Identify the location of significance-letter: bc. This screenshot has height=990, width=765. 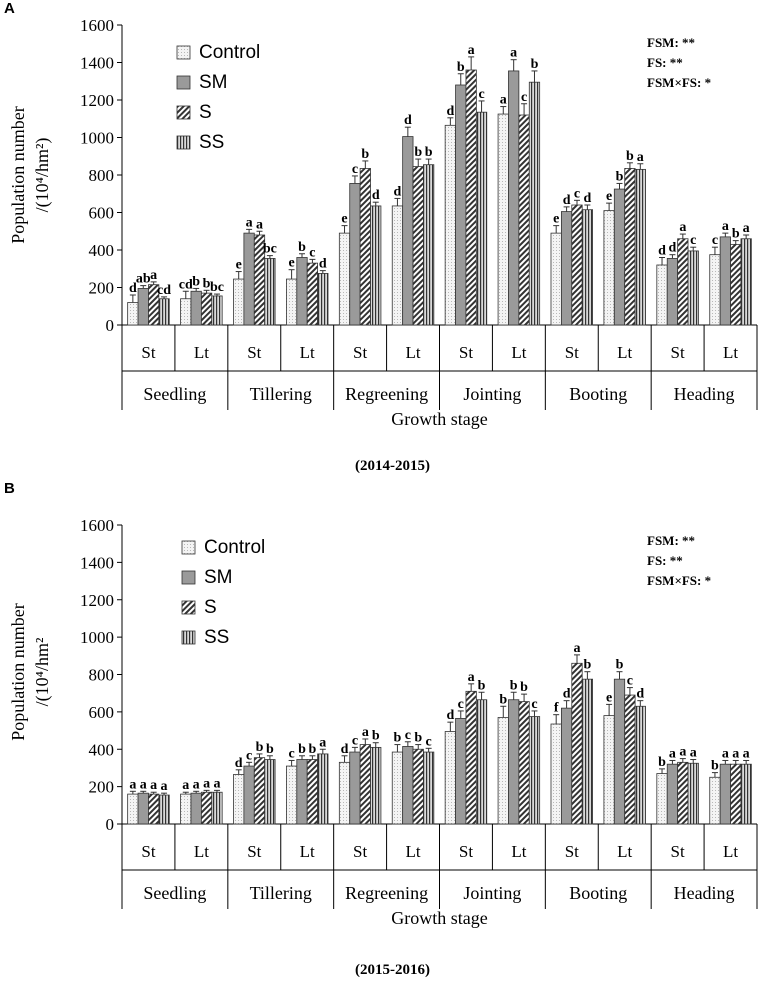
(217, 287).